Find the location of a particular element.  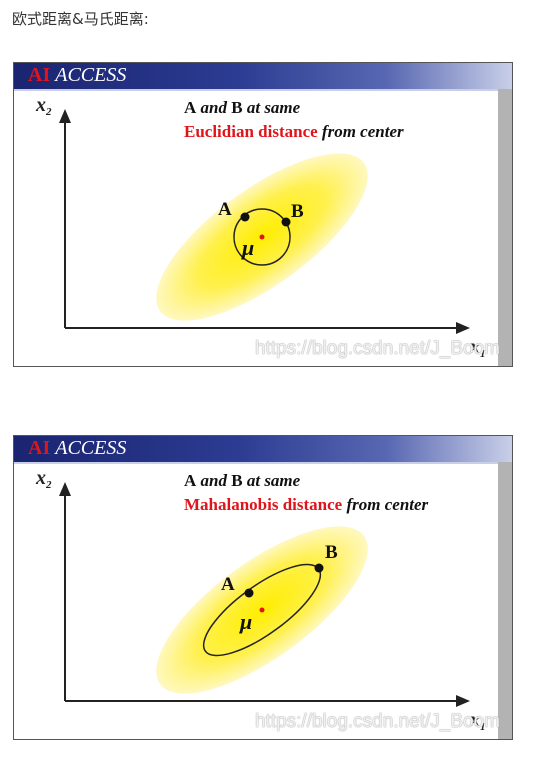

caption-line-2: Mahalanobis distance from center is located at coordinates (306, 504).